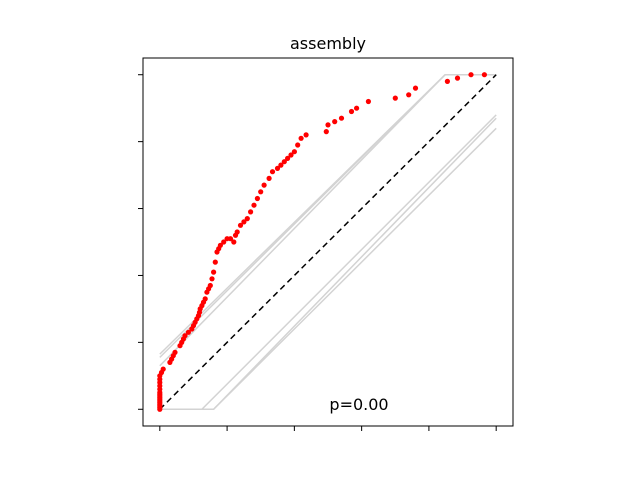 This screenshot has width=640, height=484. I want to click on p-value-annotation: p=0.00, so click(358, 404).